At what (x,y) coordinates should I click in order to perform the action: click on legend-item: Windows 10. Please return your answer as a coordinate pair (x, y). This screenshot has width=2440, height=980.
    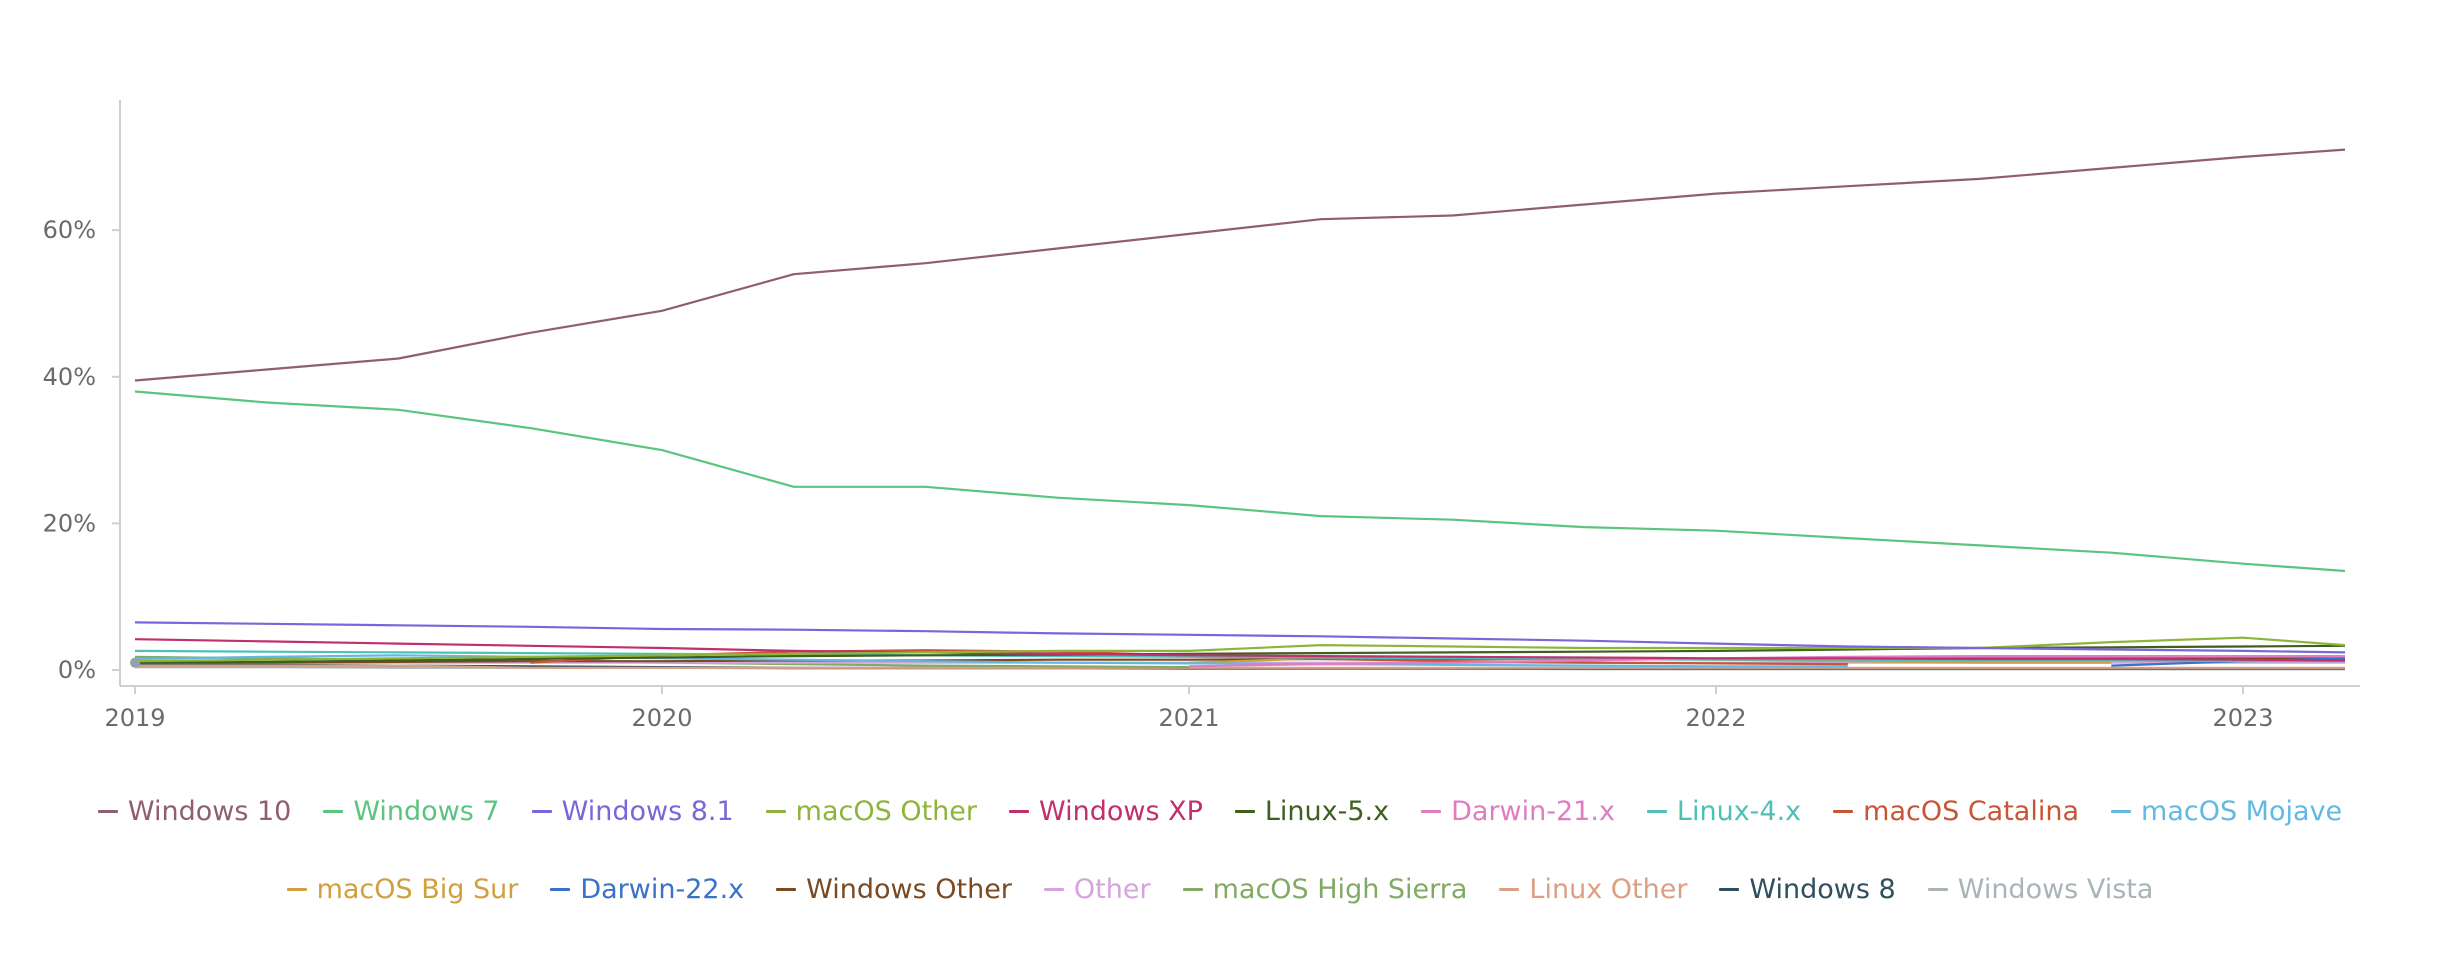
    Looking at the image, I should click on (194, 811).